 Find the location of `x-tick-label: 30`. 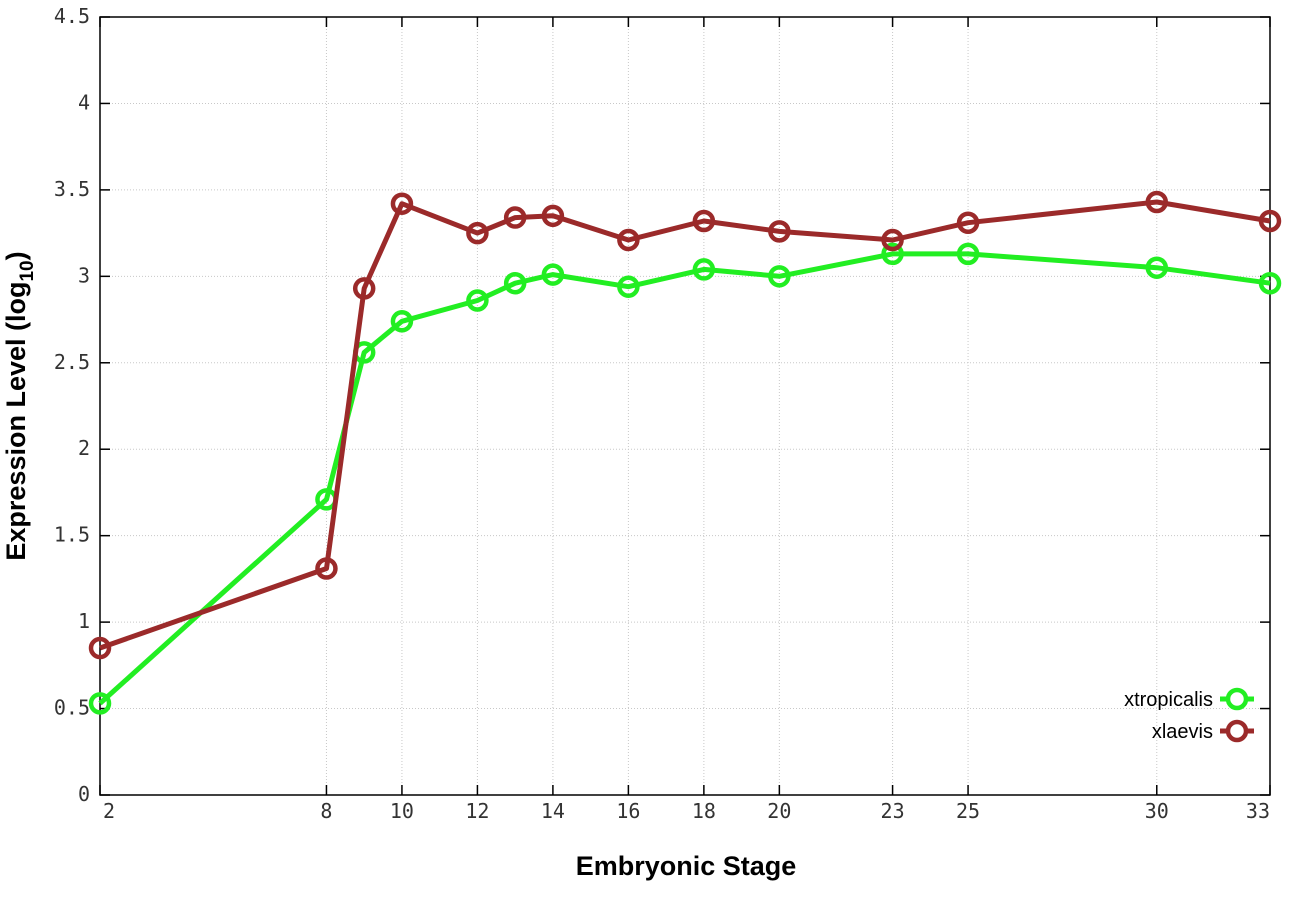

x-tick-label: 30 is located at coordinates (1157, 811).